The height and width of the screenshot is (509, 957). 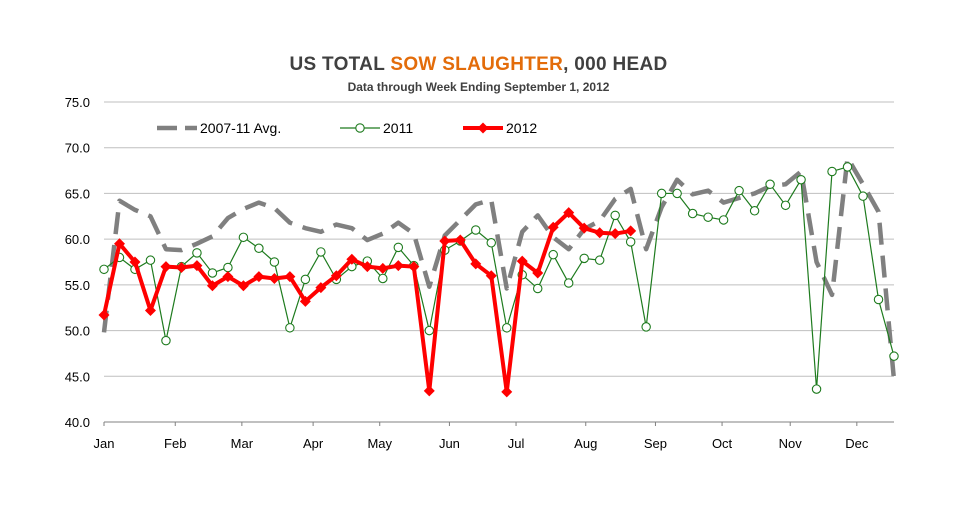 I want to click on title-part1: US TOTAL, so click(x=340, y=64).